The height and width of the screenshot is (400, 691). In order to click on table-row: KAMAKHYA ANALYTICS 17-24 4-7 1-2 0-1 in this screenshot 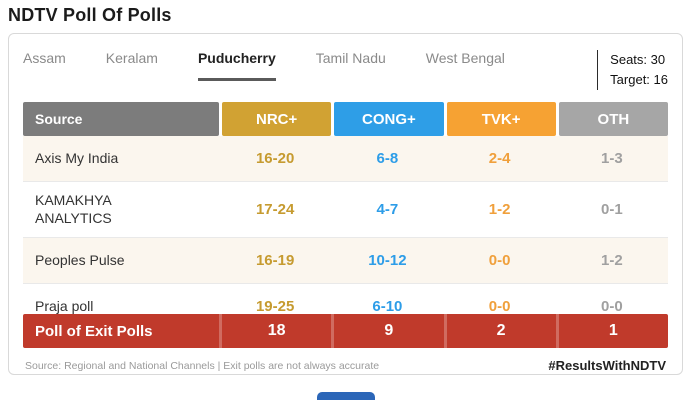, I will do `click(345, 210)`.